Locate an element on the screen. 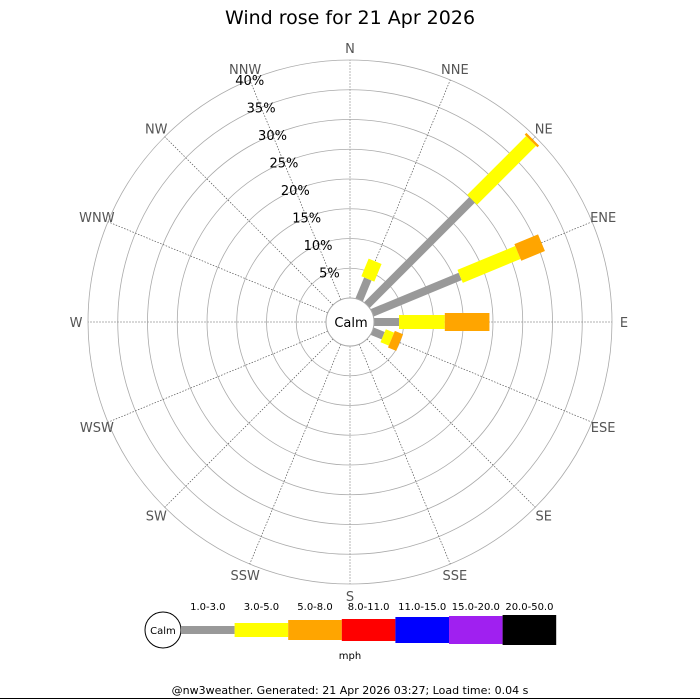 The image size is (700, 700). direction-label-nnw: NNW is located at coordinates (245, 70).